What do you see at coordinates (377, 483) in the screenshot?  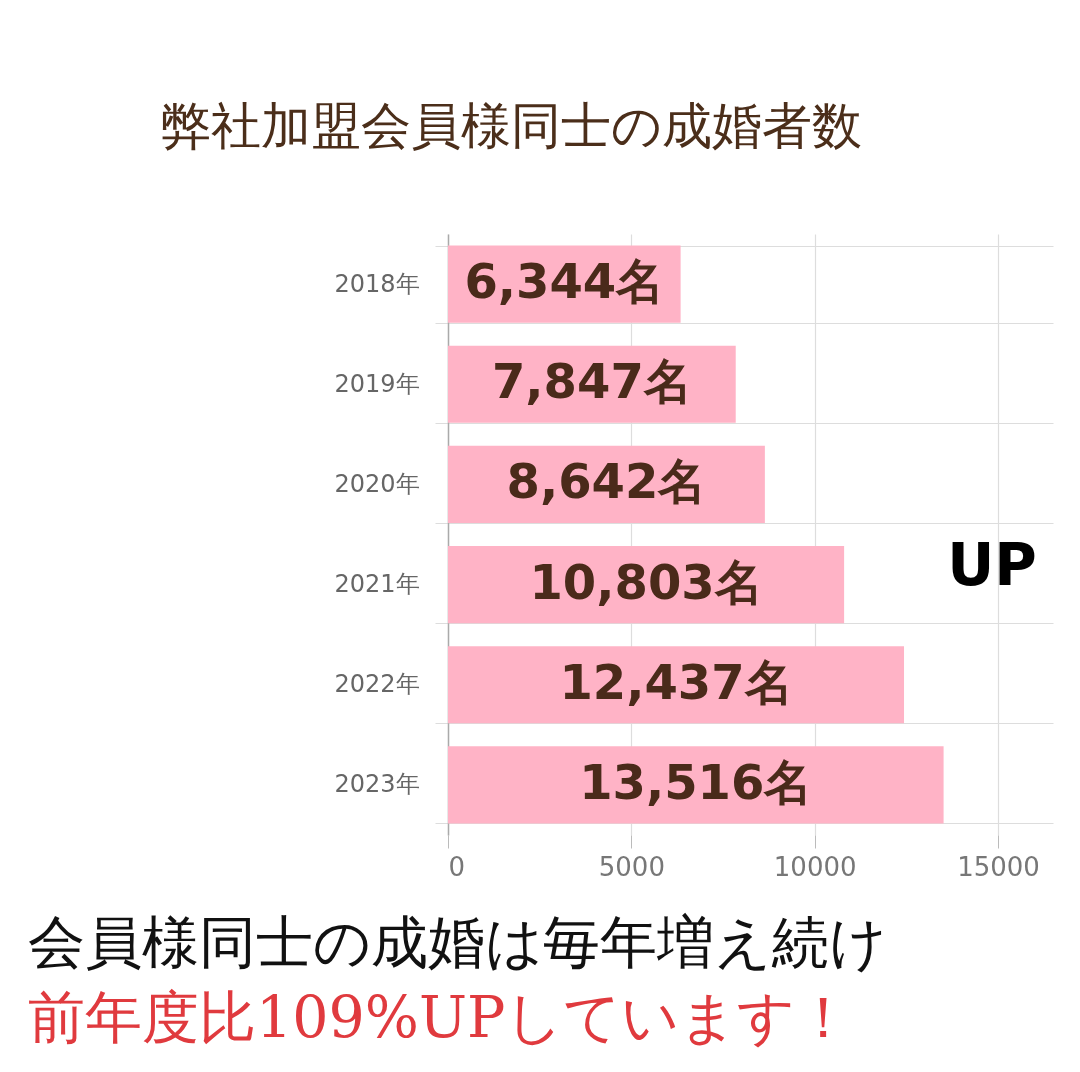 I see `y-tick-label: 2020年` at bounding box center [377, 483].